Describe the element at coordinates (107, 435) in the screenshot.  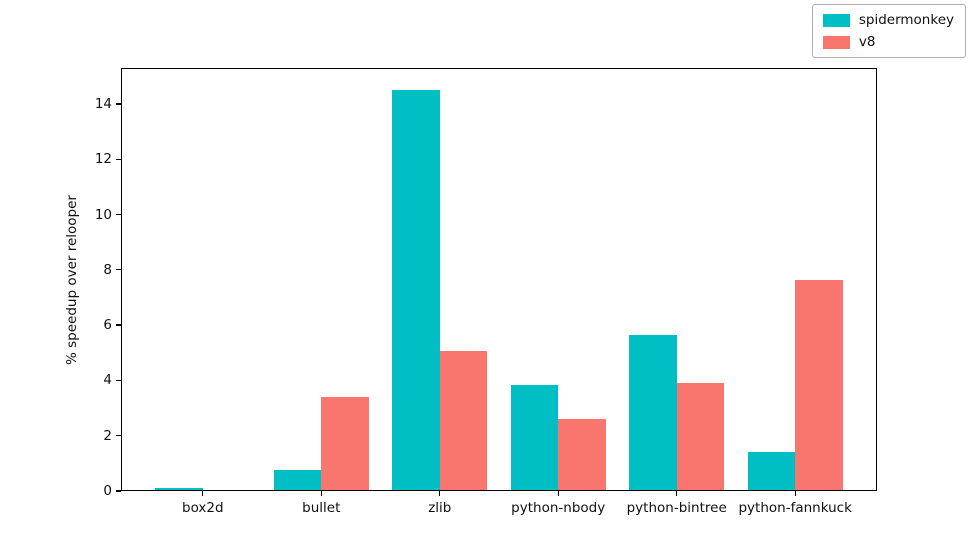
I see `y-tick-label-2: 2` at that location.